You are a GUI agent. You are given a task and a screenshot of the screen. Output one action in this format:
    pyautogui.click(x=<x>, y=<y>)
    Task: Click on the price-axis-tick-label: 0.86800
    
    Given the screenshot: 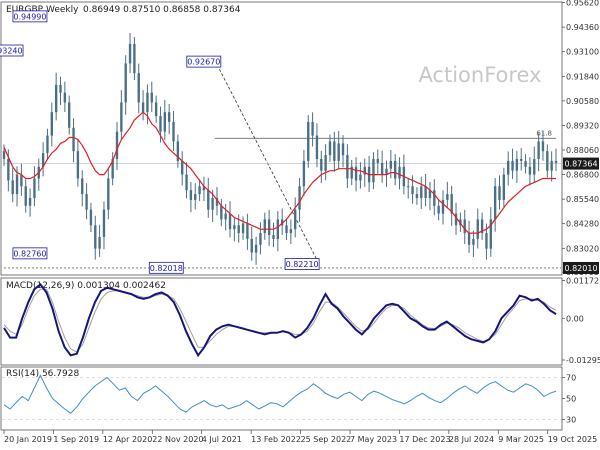 What is the action you would take?
    pyautogui.click(x=582, y=175)
    